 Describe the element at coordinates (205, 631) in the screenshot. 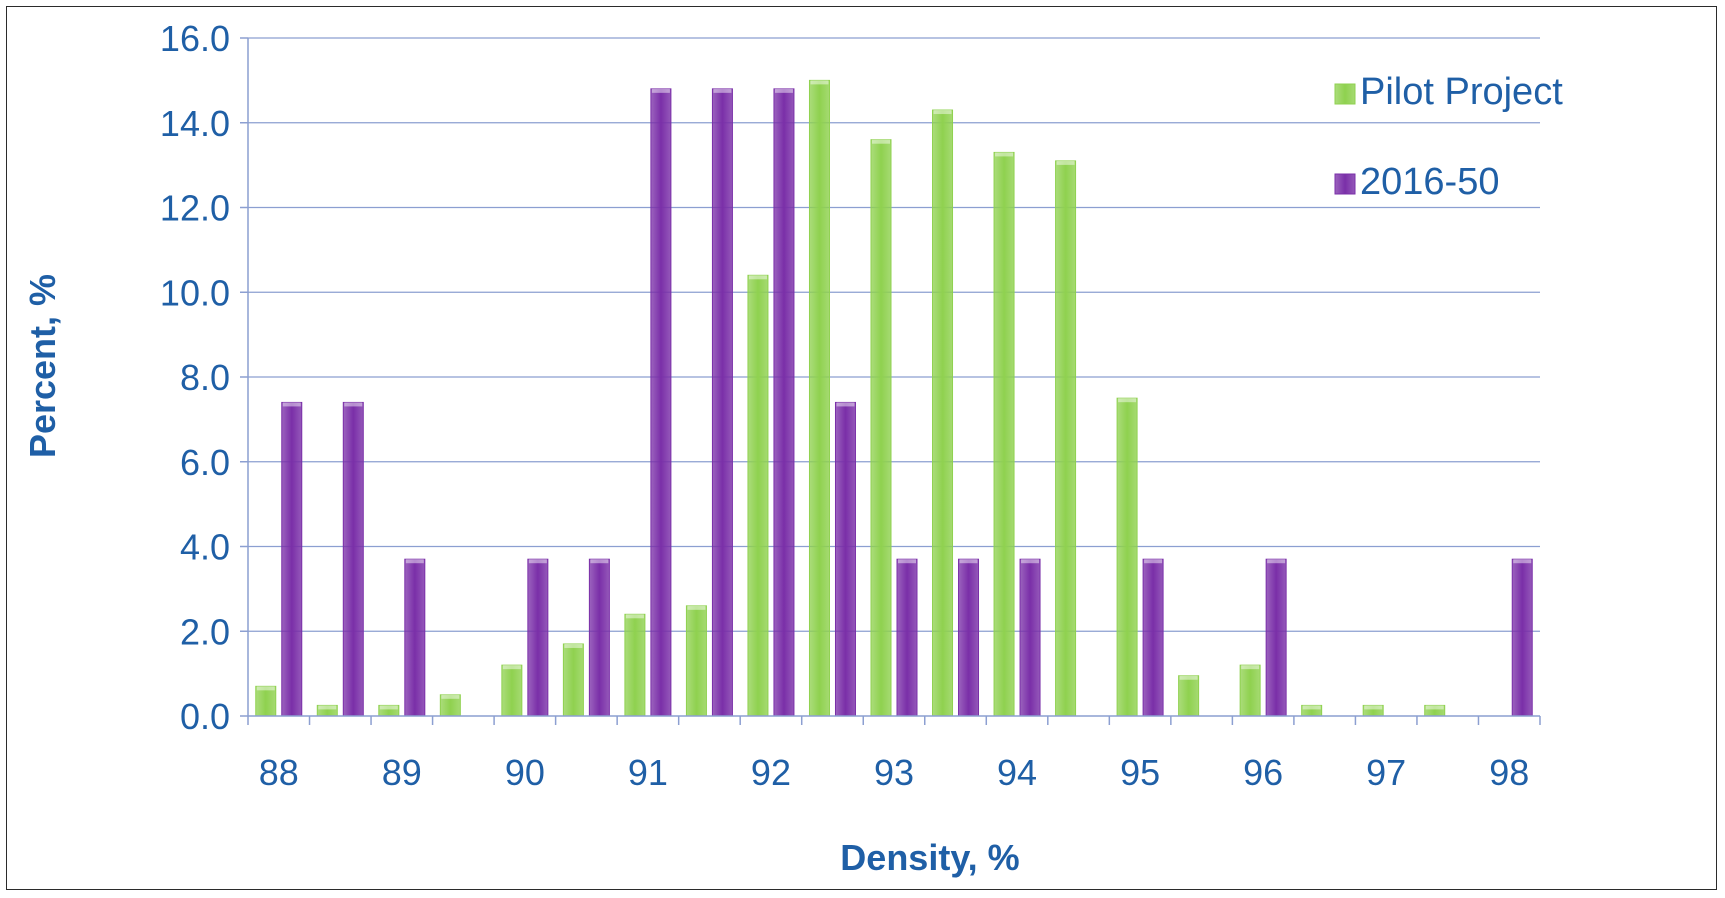

I see `y-tick-label: 2.0` at that location.